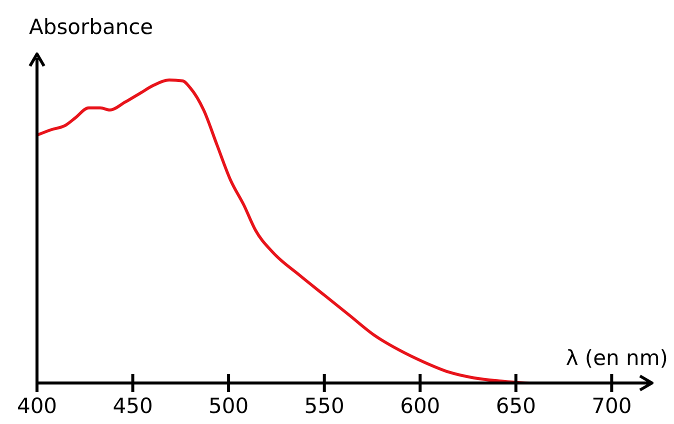 The height and width of the screenshot is (424, 674). What do you see at coordinates (516, 406) in the screenshot?
I see `x-tick-label: 650` at bounding box center [516, 406].